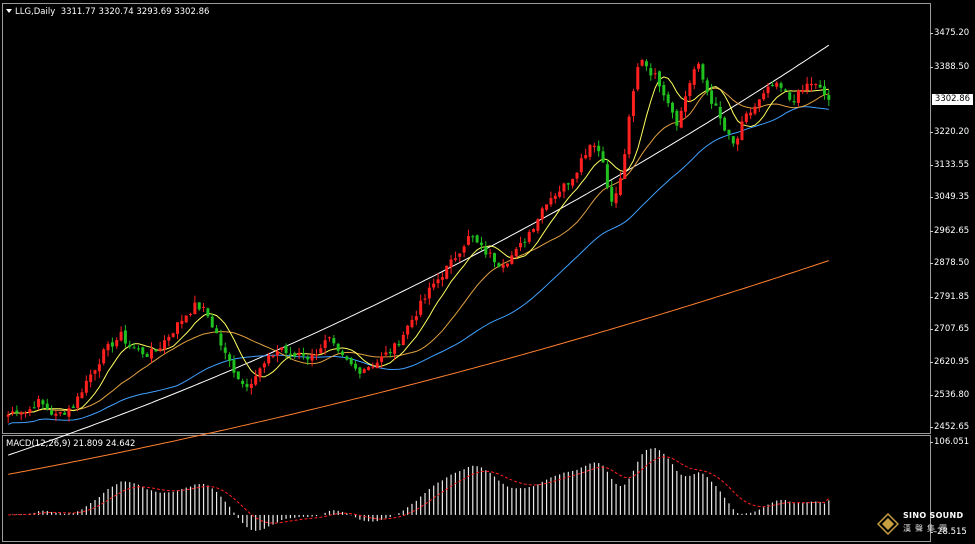  I want to click on price-tick: 3388.50, so click(949, 66).